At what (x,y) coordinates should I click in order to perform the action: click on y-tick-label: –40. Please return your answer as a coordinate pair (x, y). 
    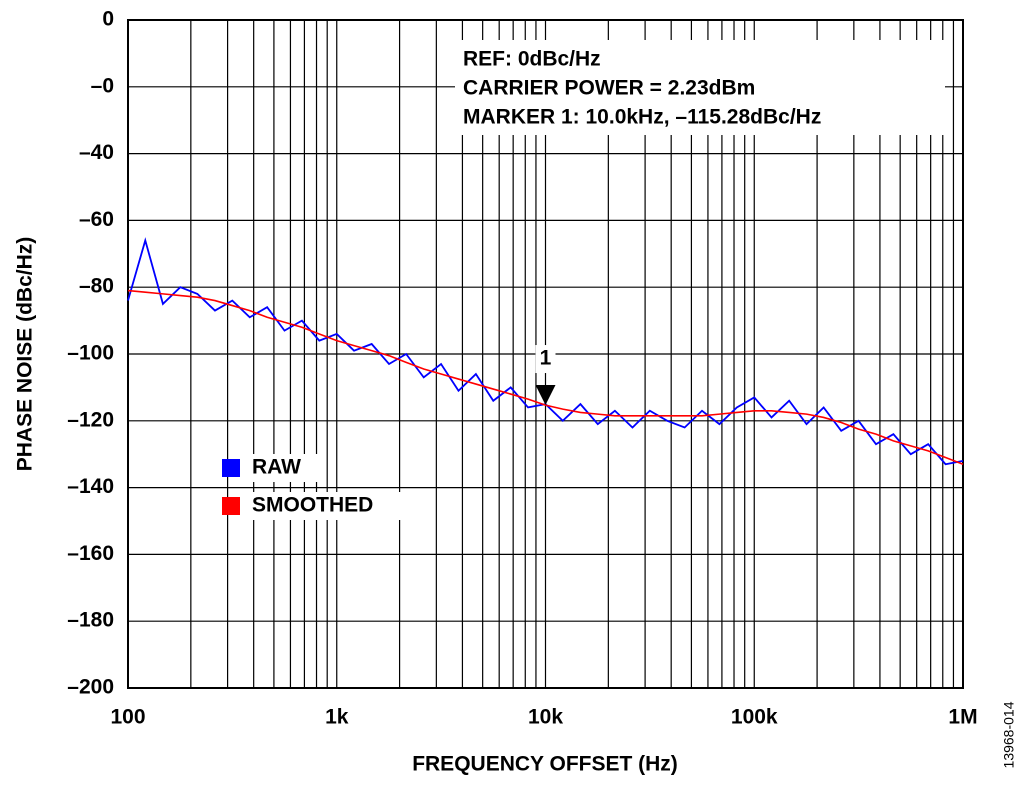
    Looking at the image, I should click on (96, 152).